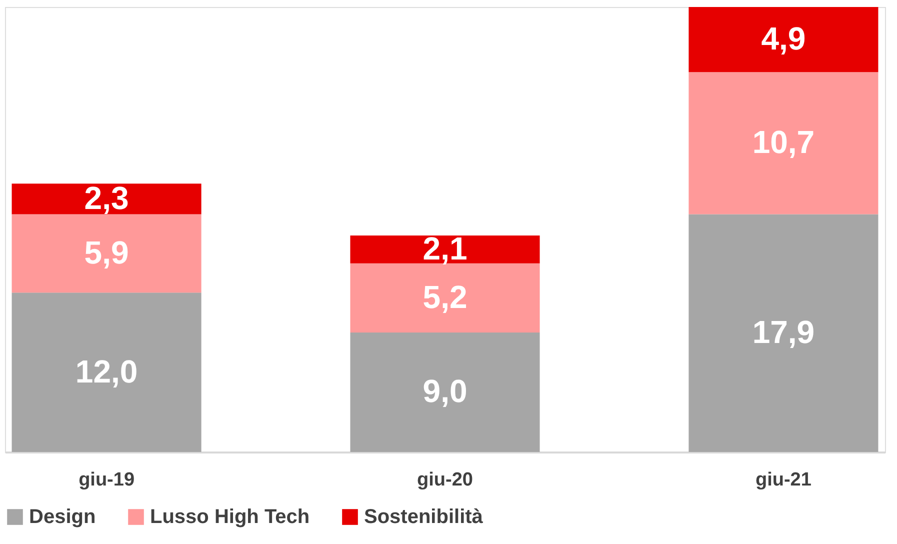 This screenshot has height=544, width=897. What do you see at coordinates (783, 480) in the screenshot?
I see `x-tick-label: giu-21` at bounding box center [783, 480].